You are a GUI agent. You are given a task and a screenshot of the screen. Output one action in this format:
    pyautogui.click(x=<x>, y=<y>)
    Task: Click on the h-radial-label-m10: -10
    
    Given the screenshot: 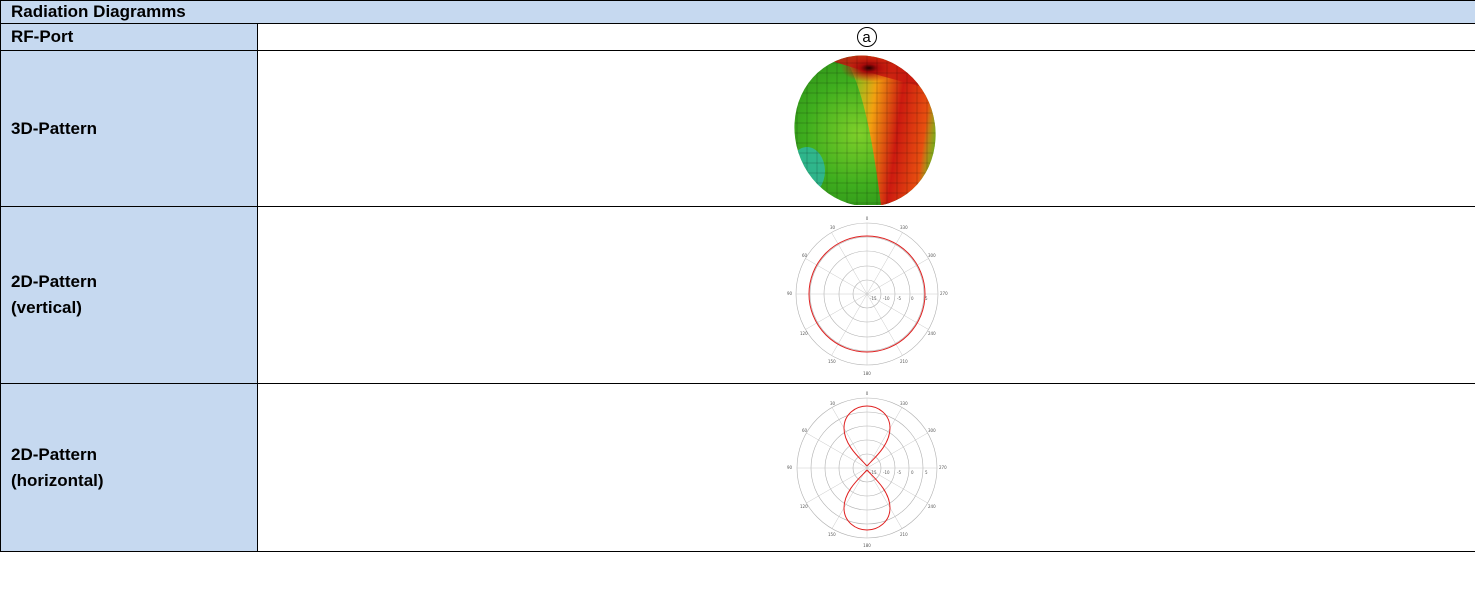 What is the action you would take?
    pyautogui.click(x=886, y=472)
    